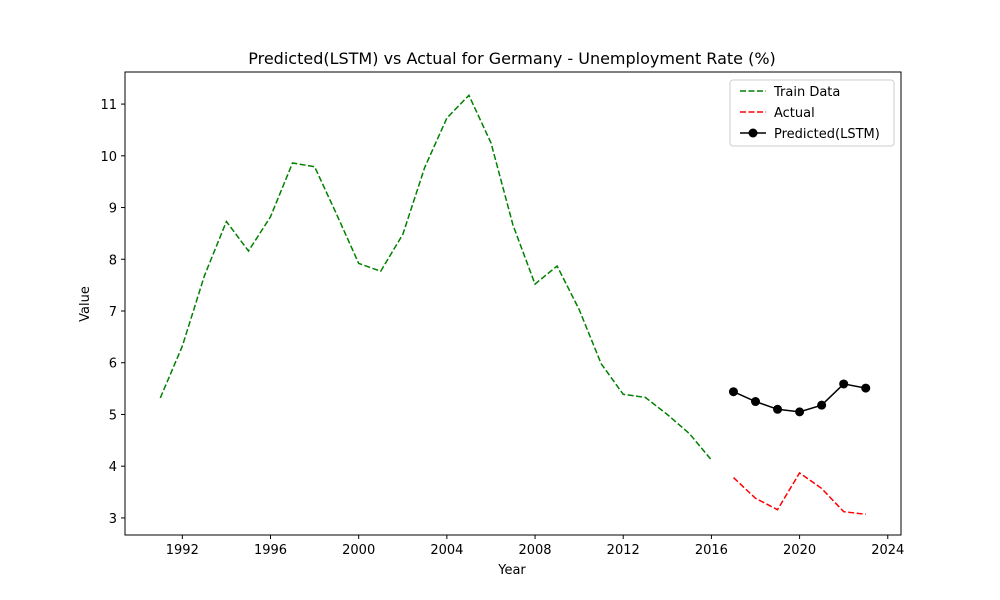  I want to click on legend: Train Data Actual Predicted(LSTM), so click(812, 113).